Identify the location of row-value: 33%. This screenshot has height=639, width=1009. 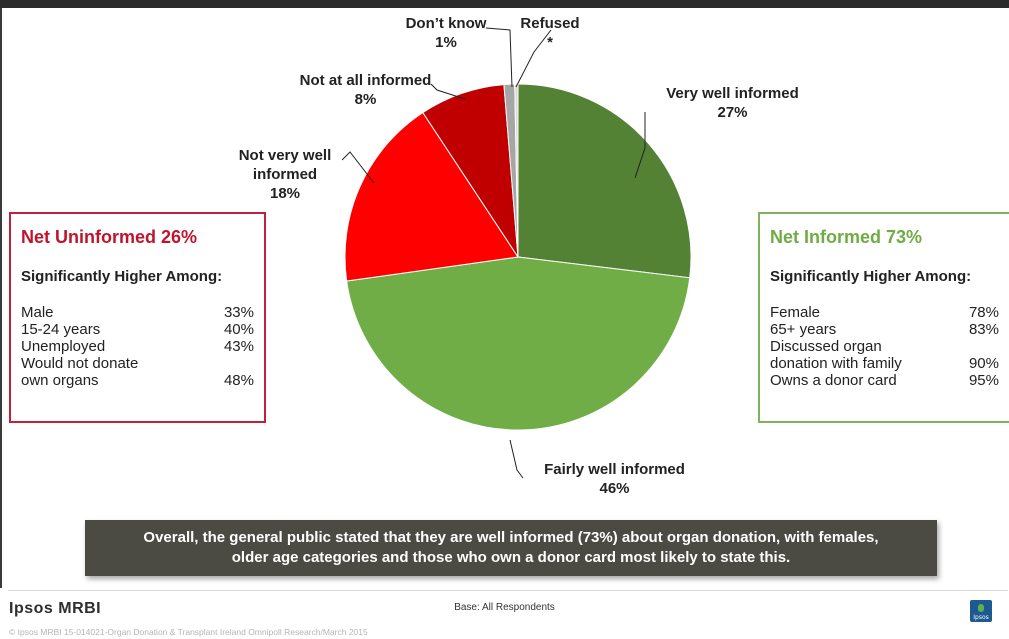
(238, 312).